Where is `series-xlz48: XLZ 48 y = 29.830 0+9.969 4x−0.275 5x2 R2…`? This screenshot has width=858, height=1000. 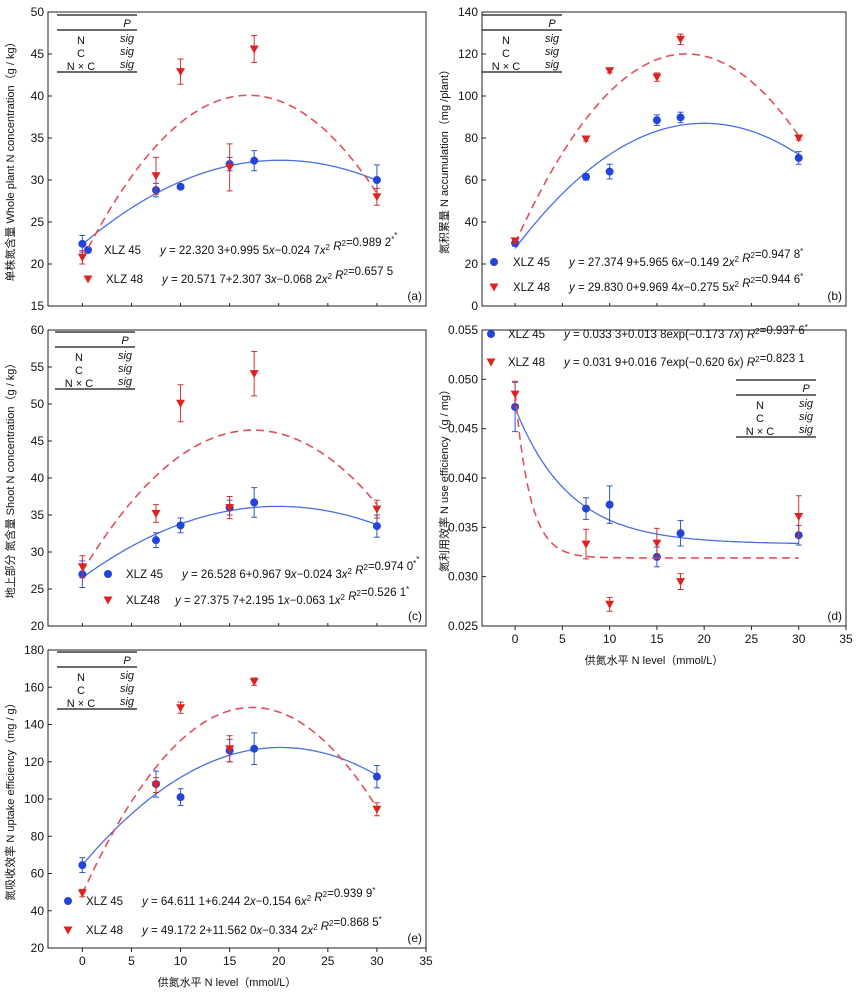
series-xlz48: XLZ 48 y = 29.830 0+9.969 4x−0.275 5x2 R2… is located at coordinates (646, 163).